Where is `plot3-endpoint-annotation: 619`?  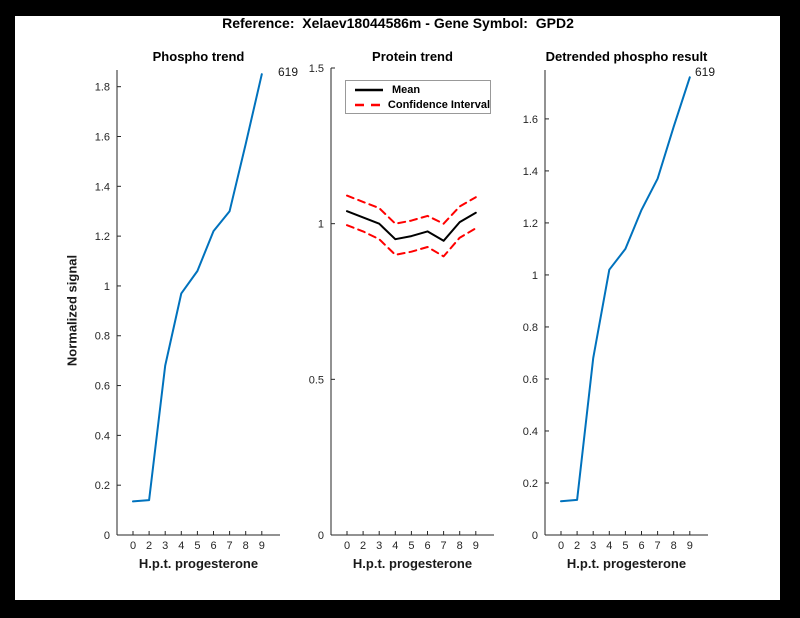 plot3-endpoint-annotation: 619 is located at coordinates (705, 72).